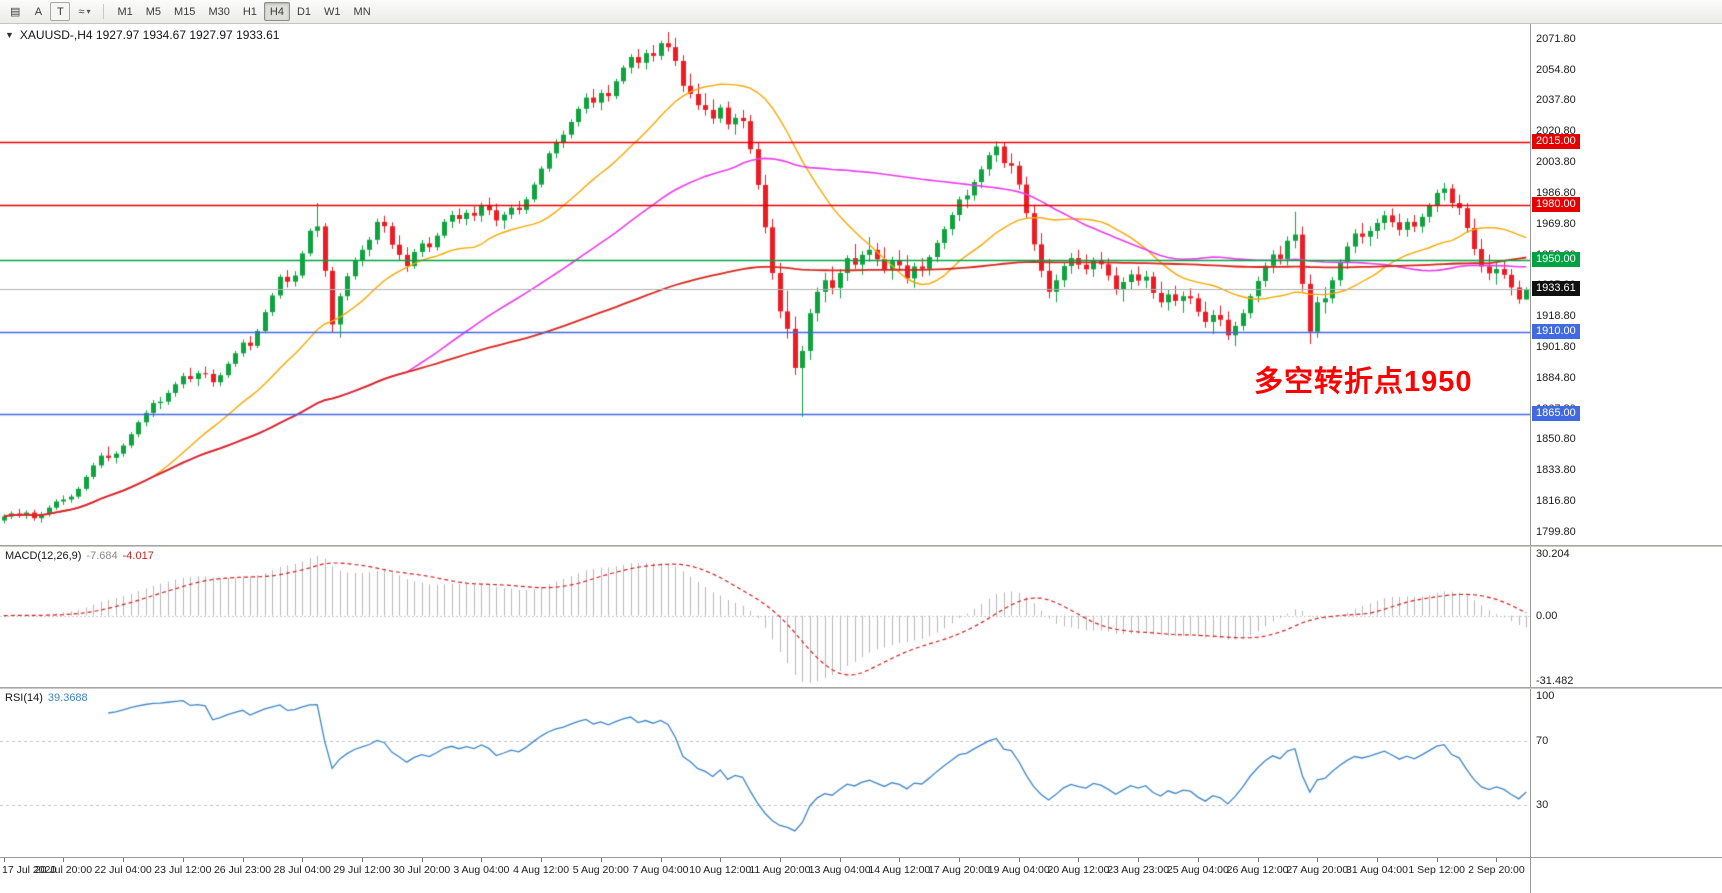  What do you see at coordinates (780, 870) in the screenshot?
I see `time-axis-label: 11 Aug 20:00` at bounding box center [780, 870].